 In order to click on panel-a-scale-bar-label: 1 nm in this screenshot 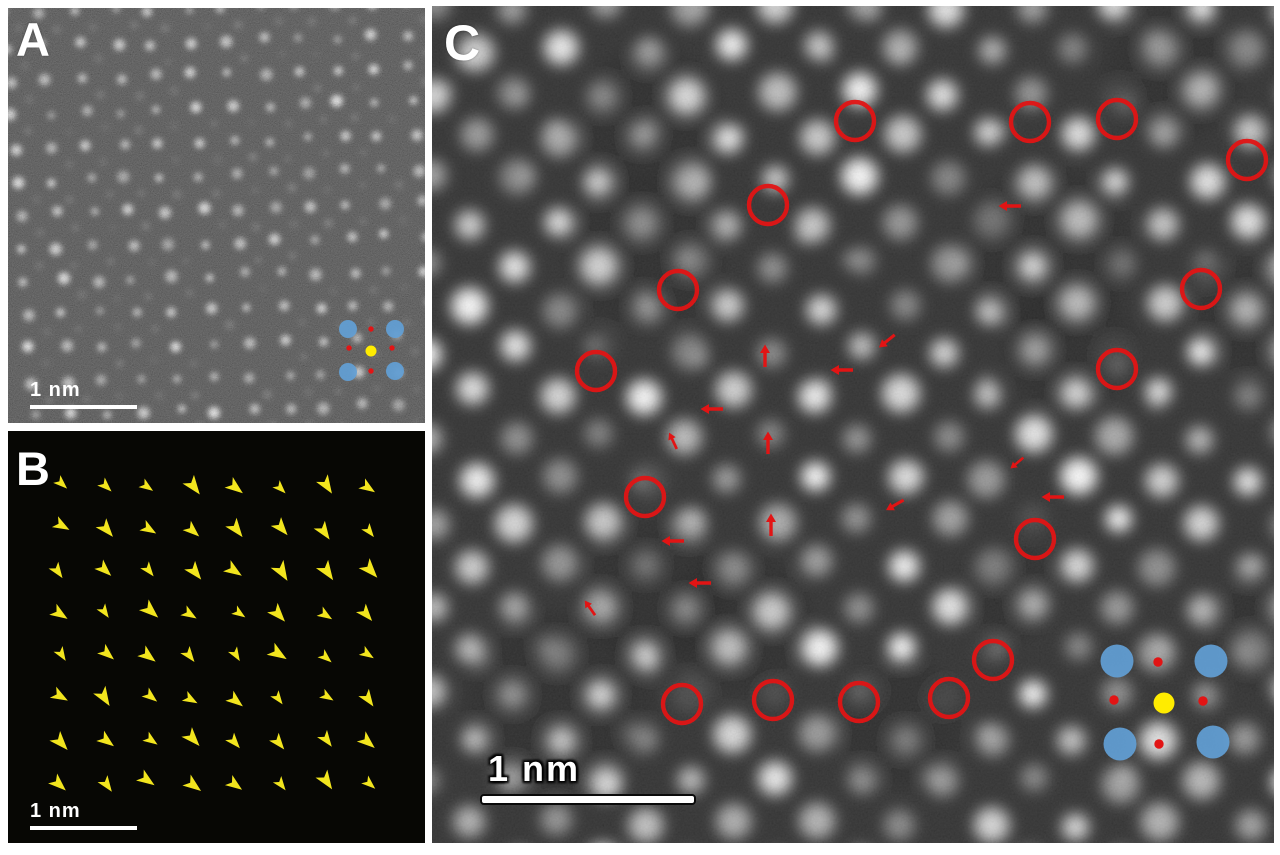, I will do `click(55, 390)`.